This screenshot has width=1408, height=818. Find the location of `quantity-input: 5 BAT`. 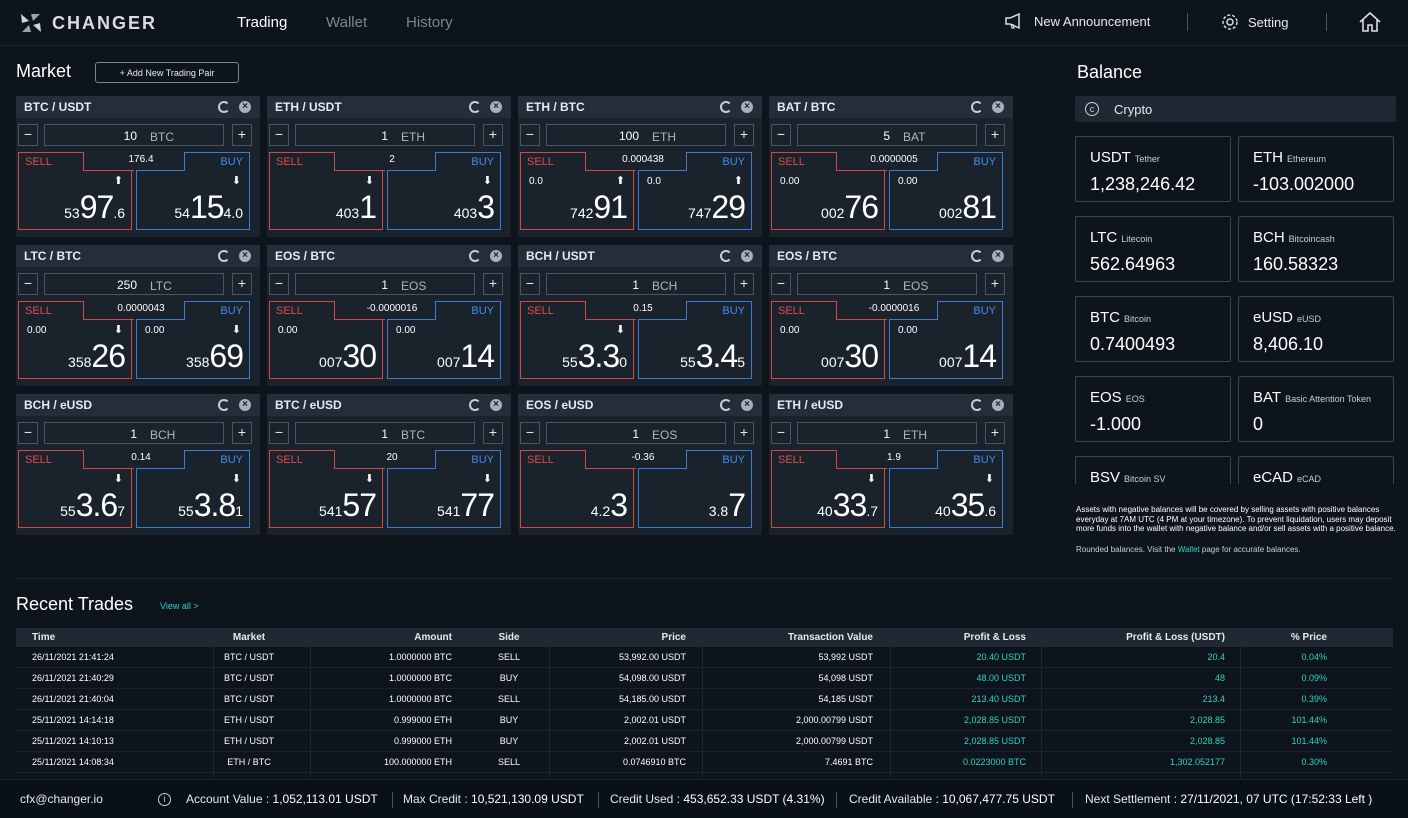

quantity-input: 5 BAT is located at coordinates (887, 135).